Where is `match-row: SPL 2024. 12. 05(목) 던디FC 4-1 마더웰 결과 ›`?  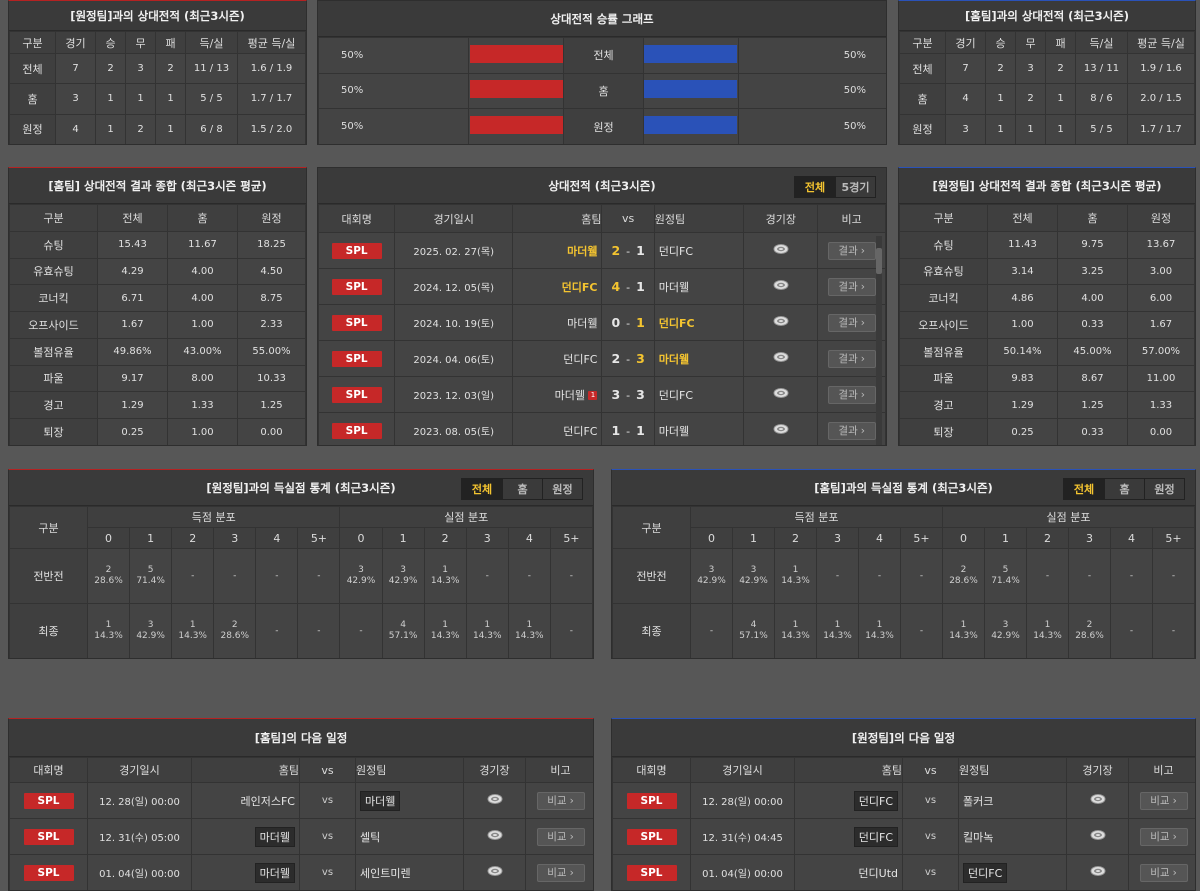 match-row: SPL 2024. 12. 05(목) 던디FC 4-1 마더웰 결과 › is located at coordinates (602, 286).